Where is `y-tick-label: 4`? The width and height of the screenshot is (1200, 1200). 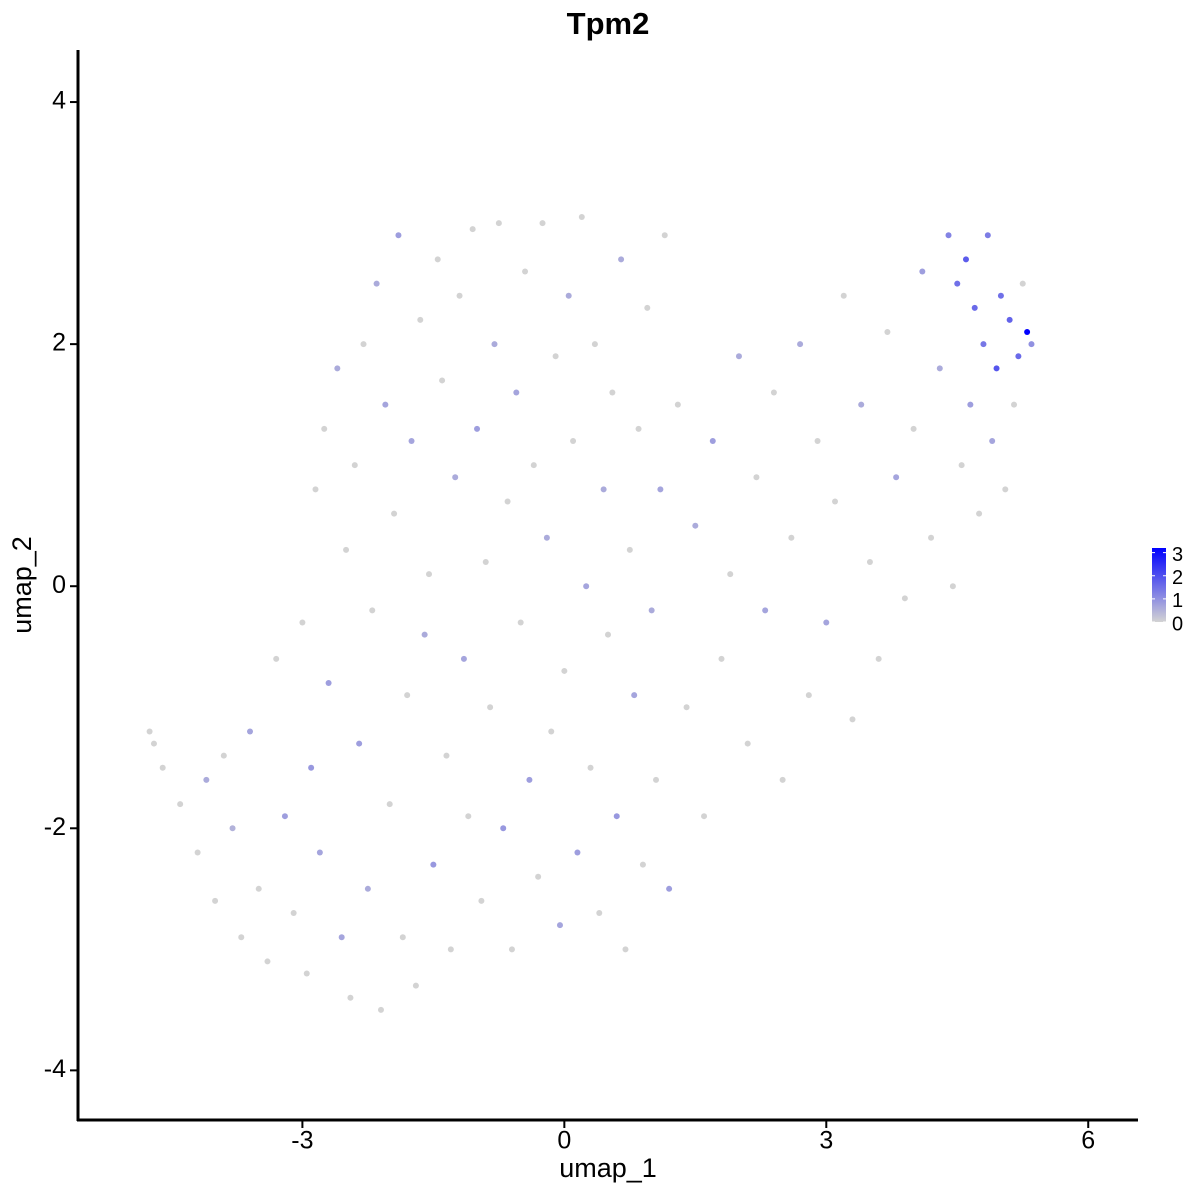
y-tick-label: 4 is located at coordinates (59, 101).